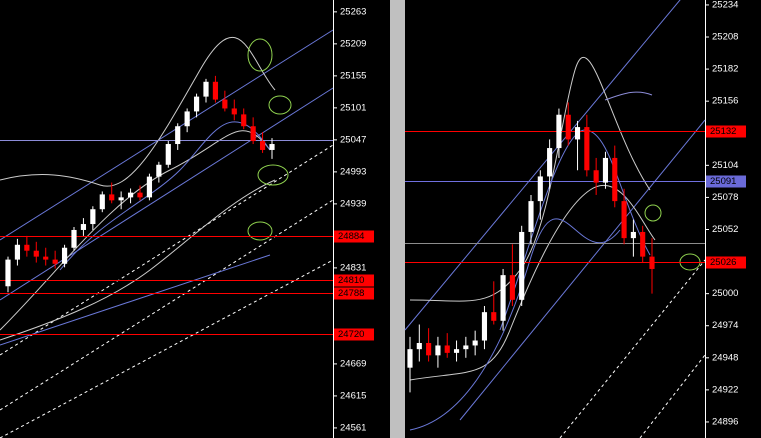  What do you see at coordinates (725, 293) in the screenshot?
I see `y-tick-label: 25000` at bounding box center [725, 293].